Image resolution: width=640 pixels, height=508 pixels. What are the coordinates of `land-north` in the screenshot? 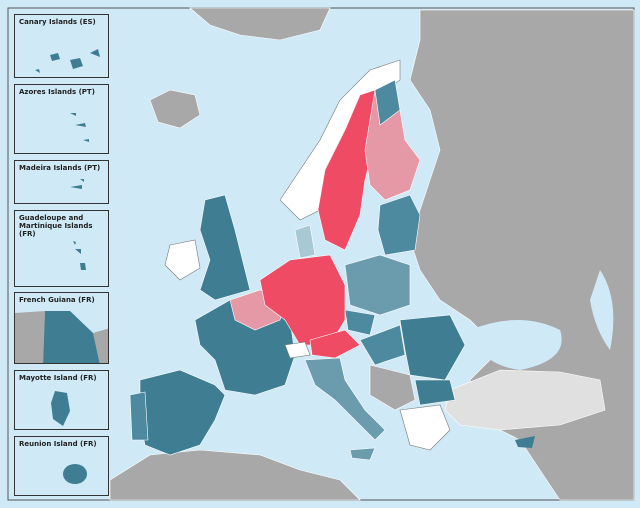 It's located at (260, 24).